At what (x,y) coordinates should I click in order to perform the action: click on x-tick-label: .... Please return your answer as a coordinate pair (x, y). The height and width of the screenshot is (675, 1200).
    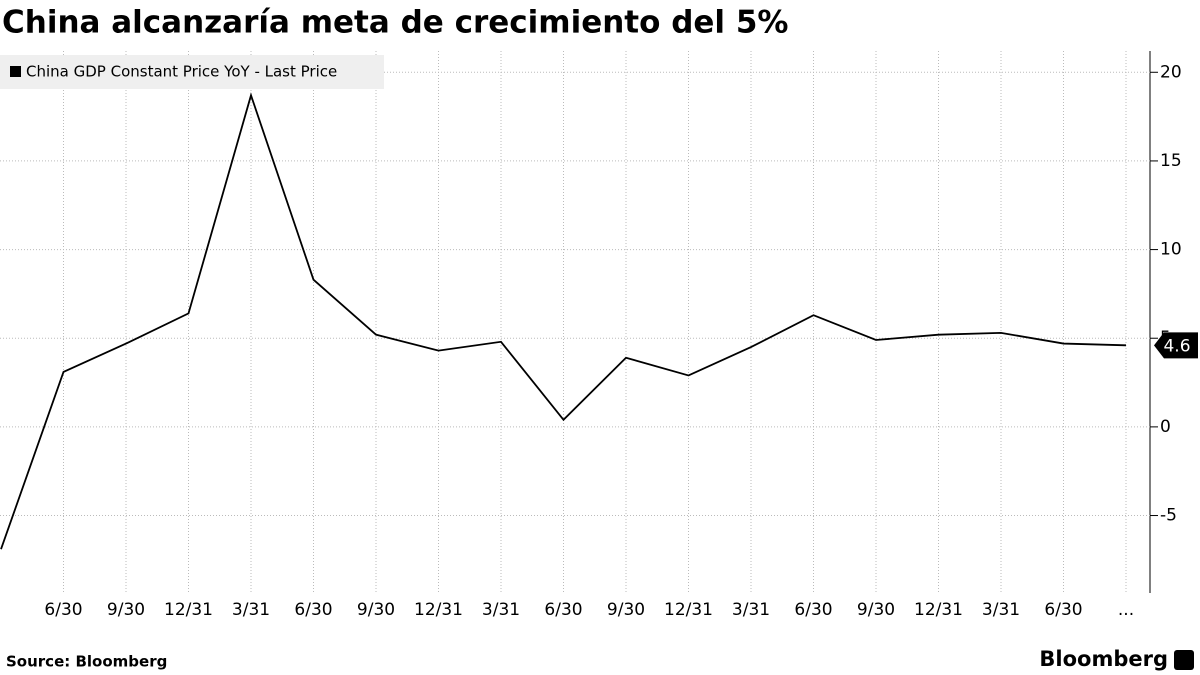
    Looking at the image, I should click on (1126, 610).